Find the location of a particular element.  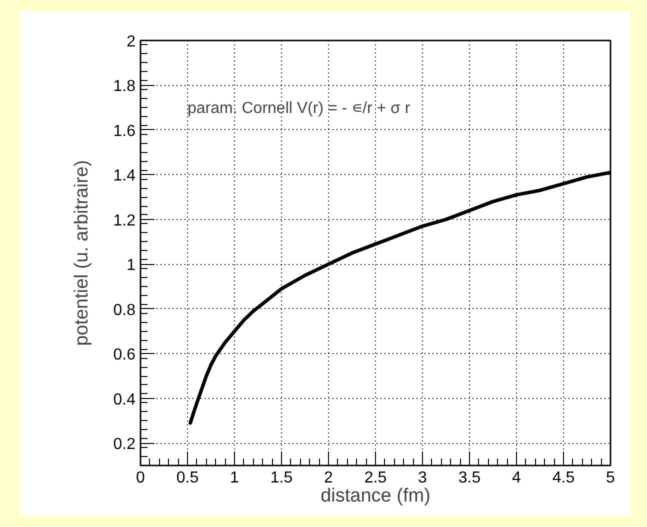

x-tick-label: 2.5 is located at coordinates (375, 478).